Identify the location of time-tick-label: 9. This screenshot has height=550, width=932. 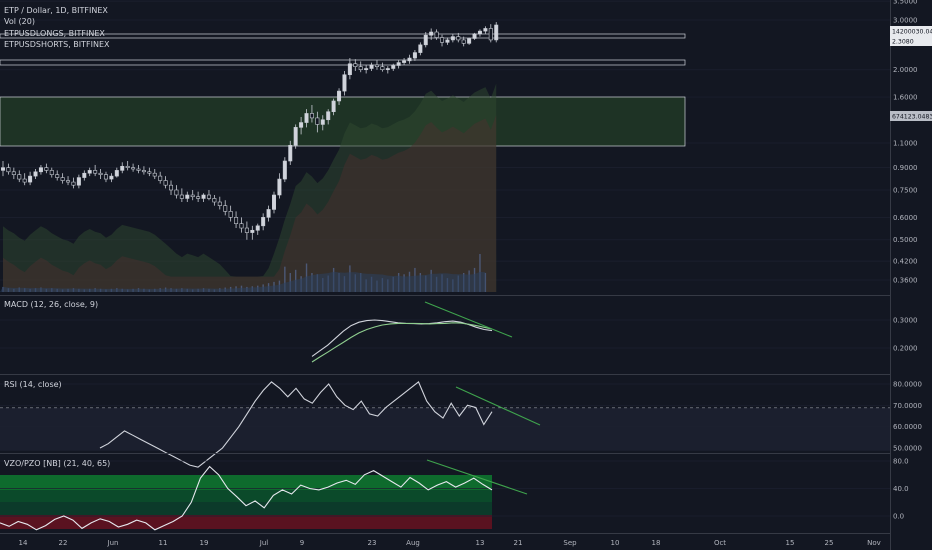
(302, 543).